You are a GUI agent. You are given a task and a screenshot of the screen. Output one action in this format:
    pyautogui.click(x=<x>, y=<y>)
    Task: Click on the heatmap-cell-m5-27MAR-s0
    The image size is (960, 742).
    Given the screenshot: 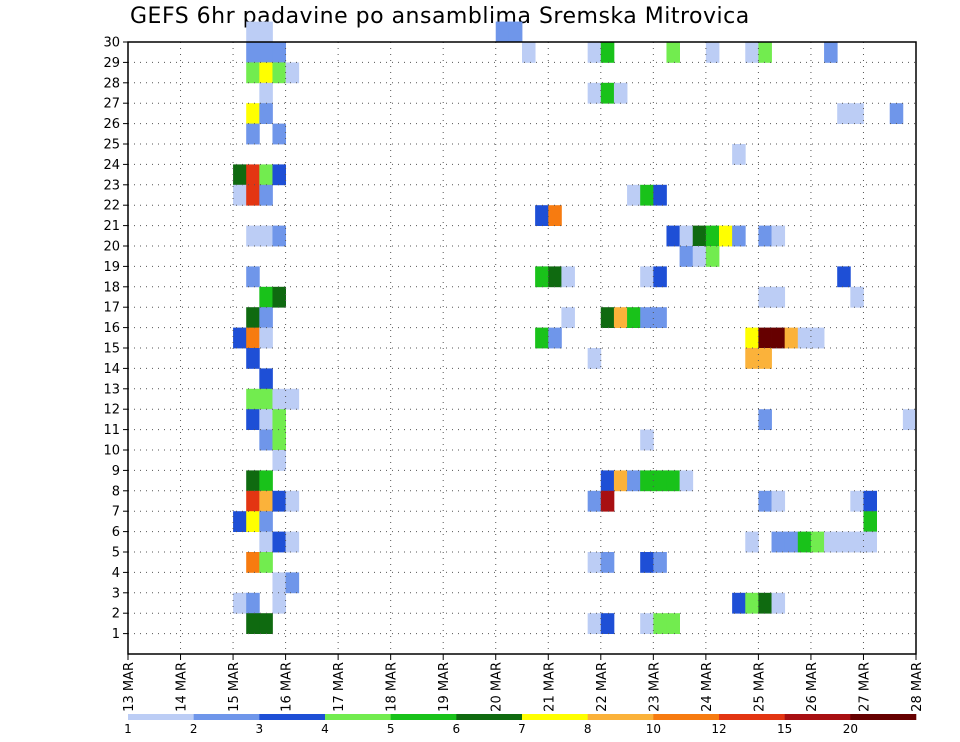 What is the action you would take?
    pyautogui.click(x=870, y=542)
    